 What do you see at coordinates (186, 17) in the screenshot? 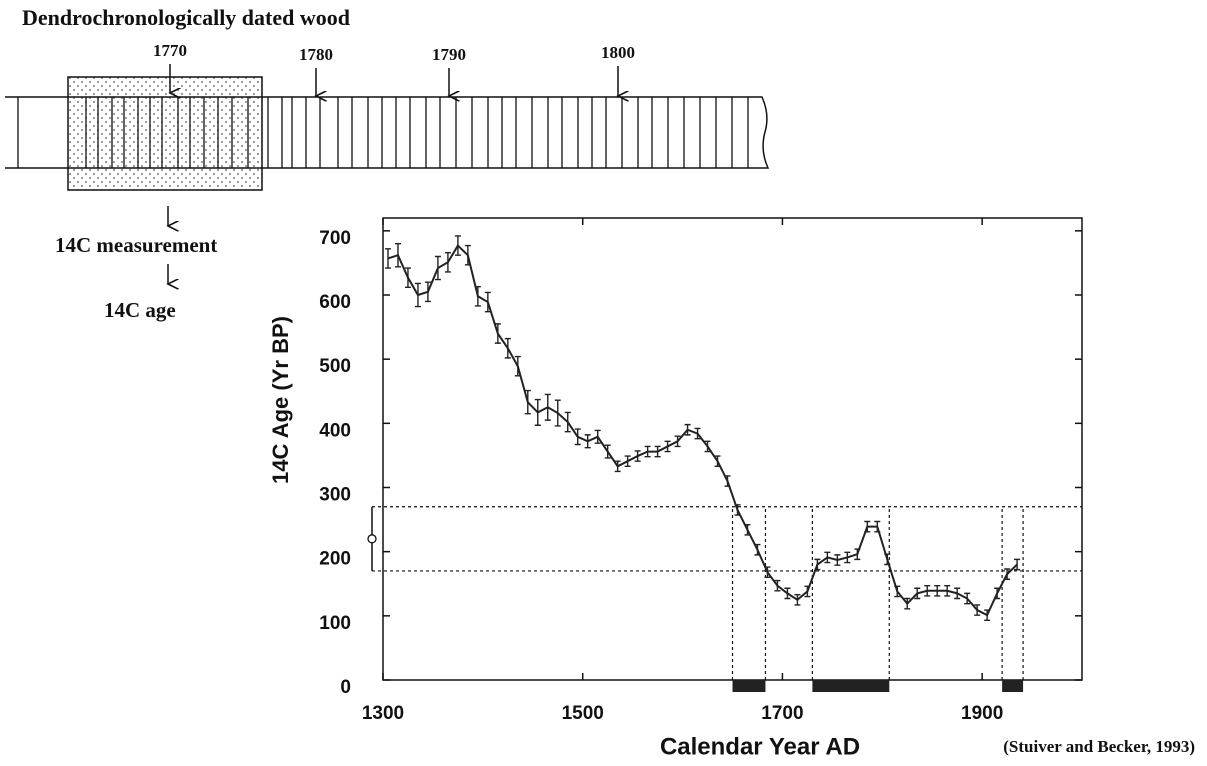
I see `title: Dendrochronologically dated wood` at bounding box center [186, 17].